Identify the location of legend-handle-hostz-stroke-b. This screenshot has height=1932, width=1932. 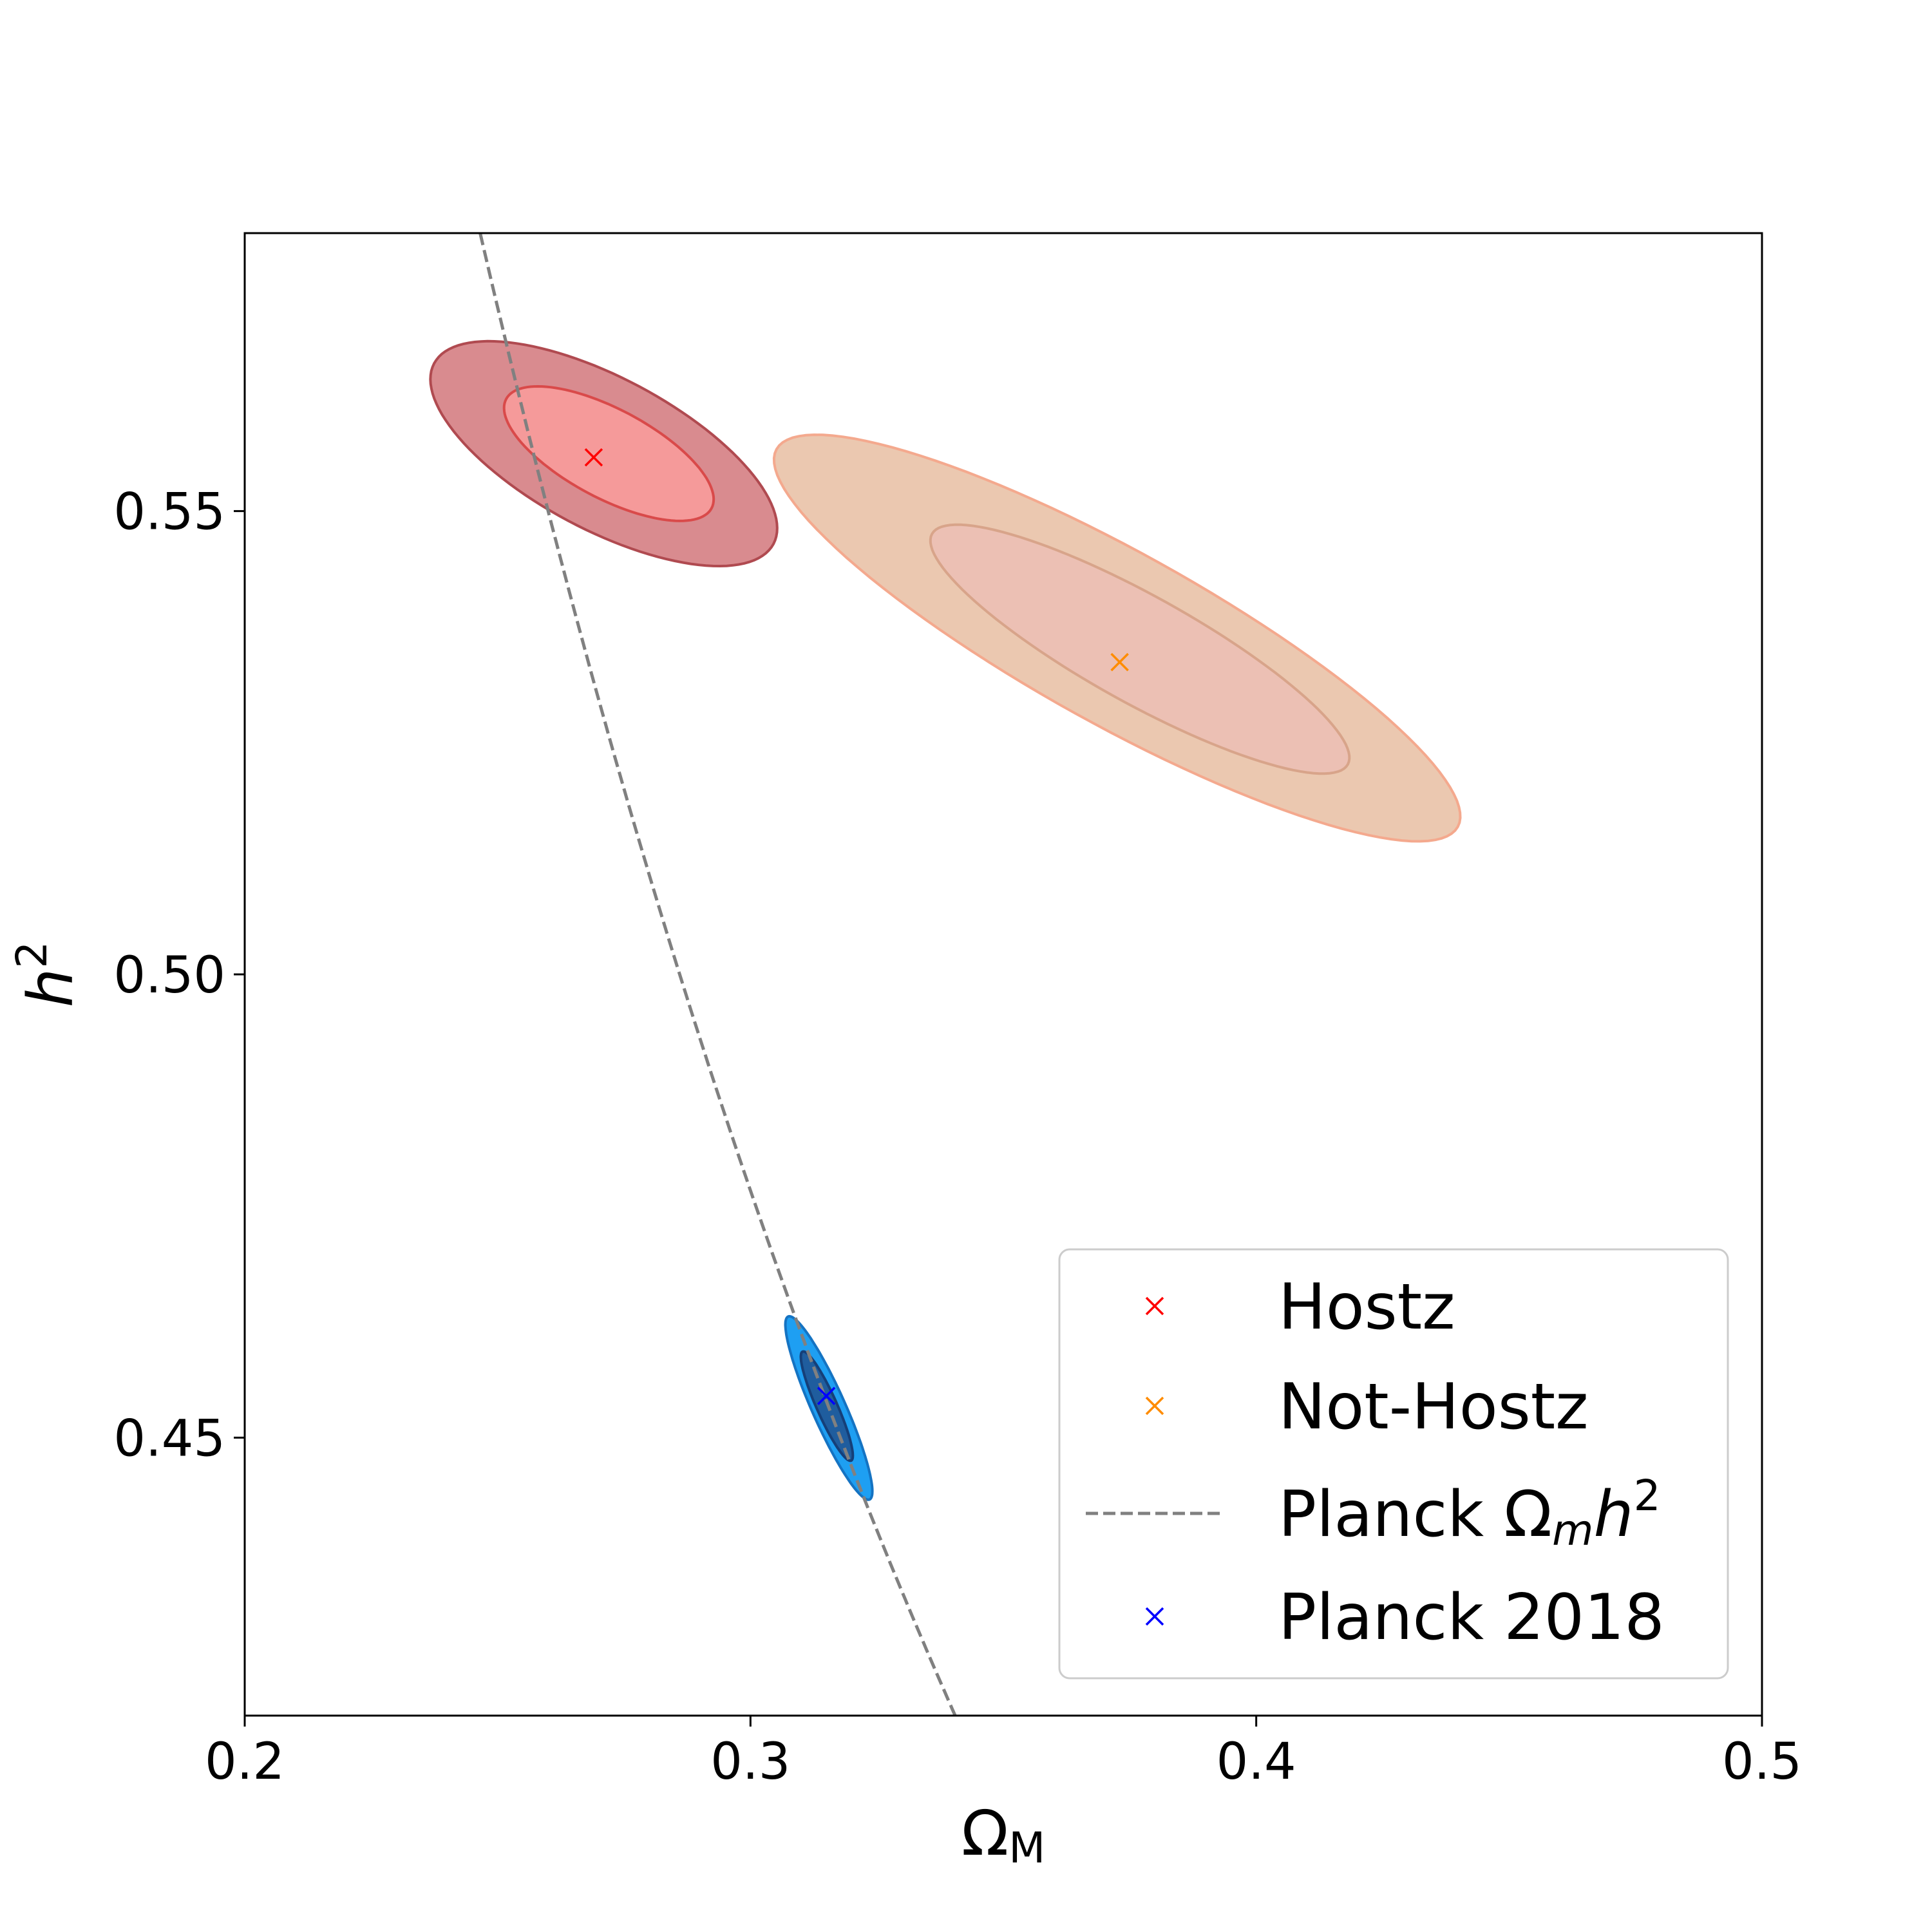
(1155, 1306).